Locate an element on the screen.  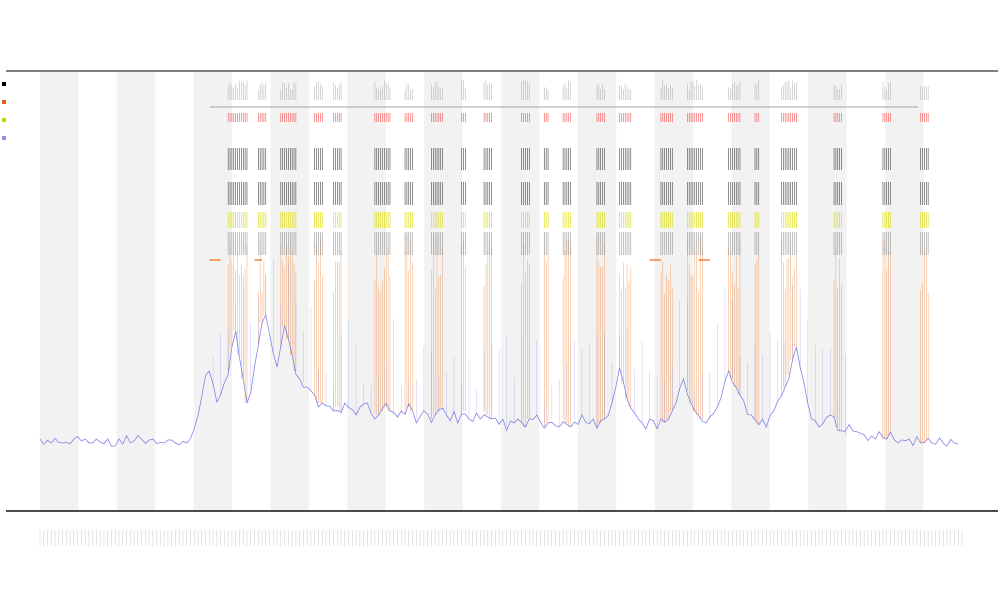
legend is located at coordinates (9, 114).